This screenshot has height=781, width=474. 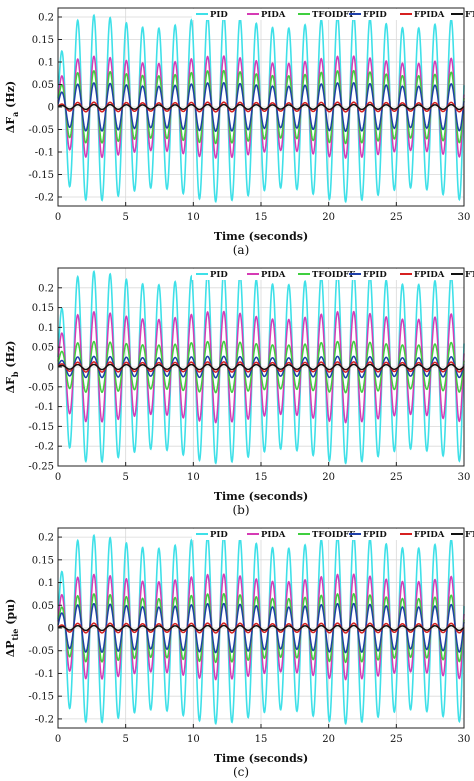 I want to click on y-axis-label-main: ΔP, so click(x=10, y=648).